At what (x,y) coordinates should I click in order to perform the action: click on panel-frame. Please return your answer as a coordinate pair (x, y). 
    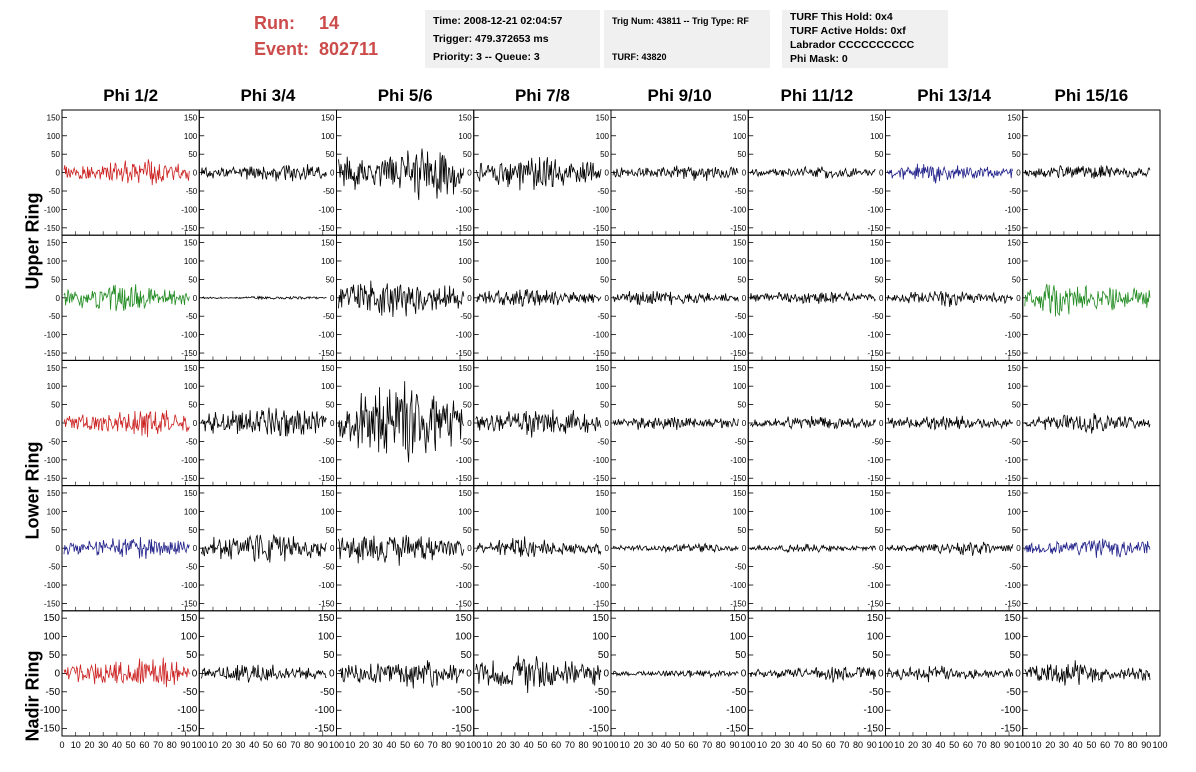
    Looking at the image, I should click on (954, 673).